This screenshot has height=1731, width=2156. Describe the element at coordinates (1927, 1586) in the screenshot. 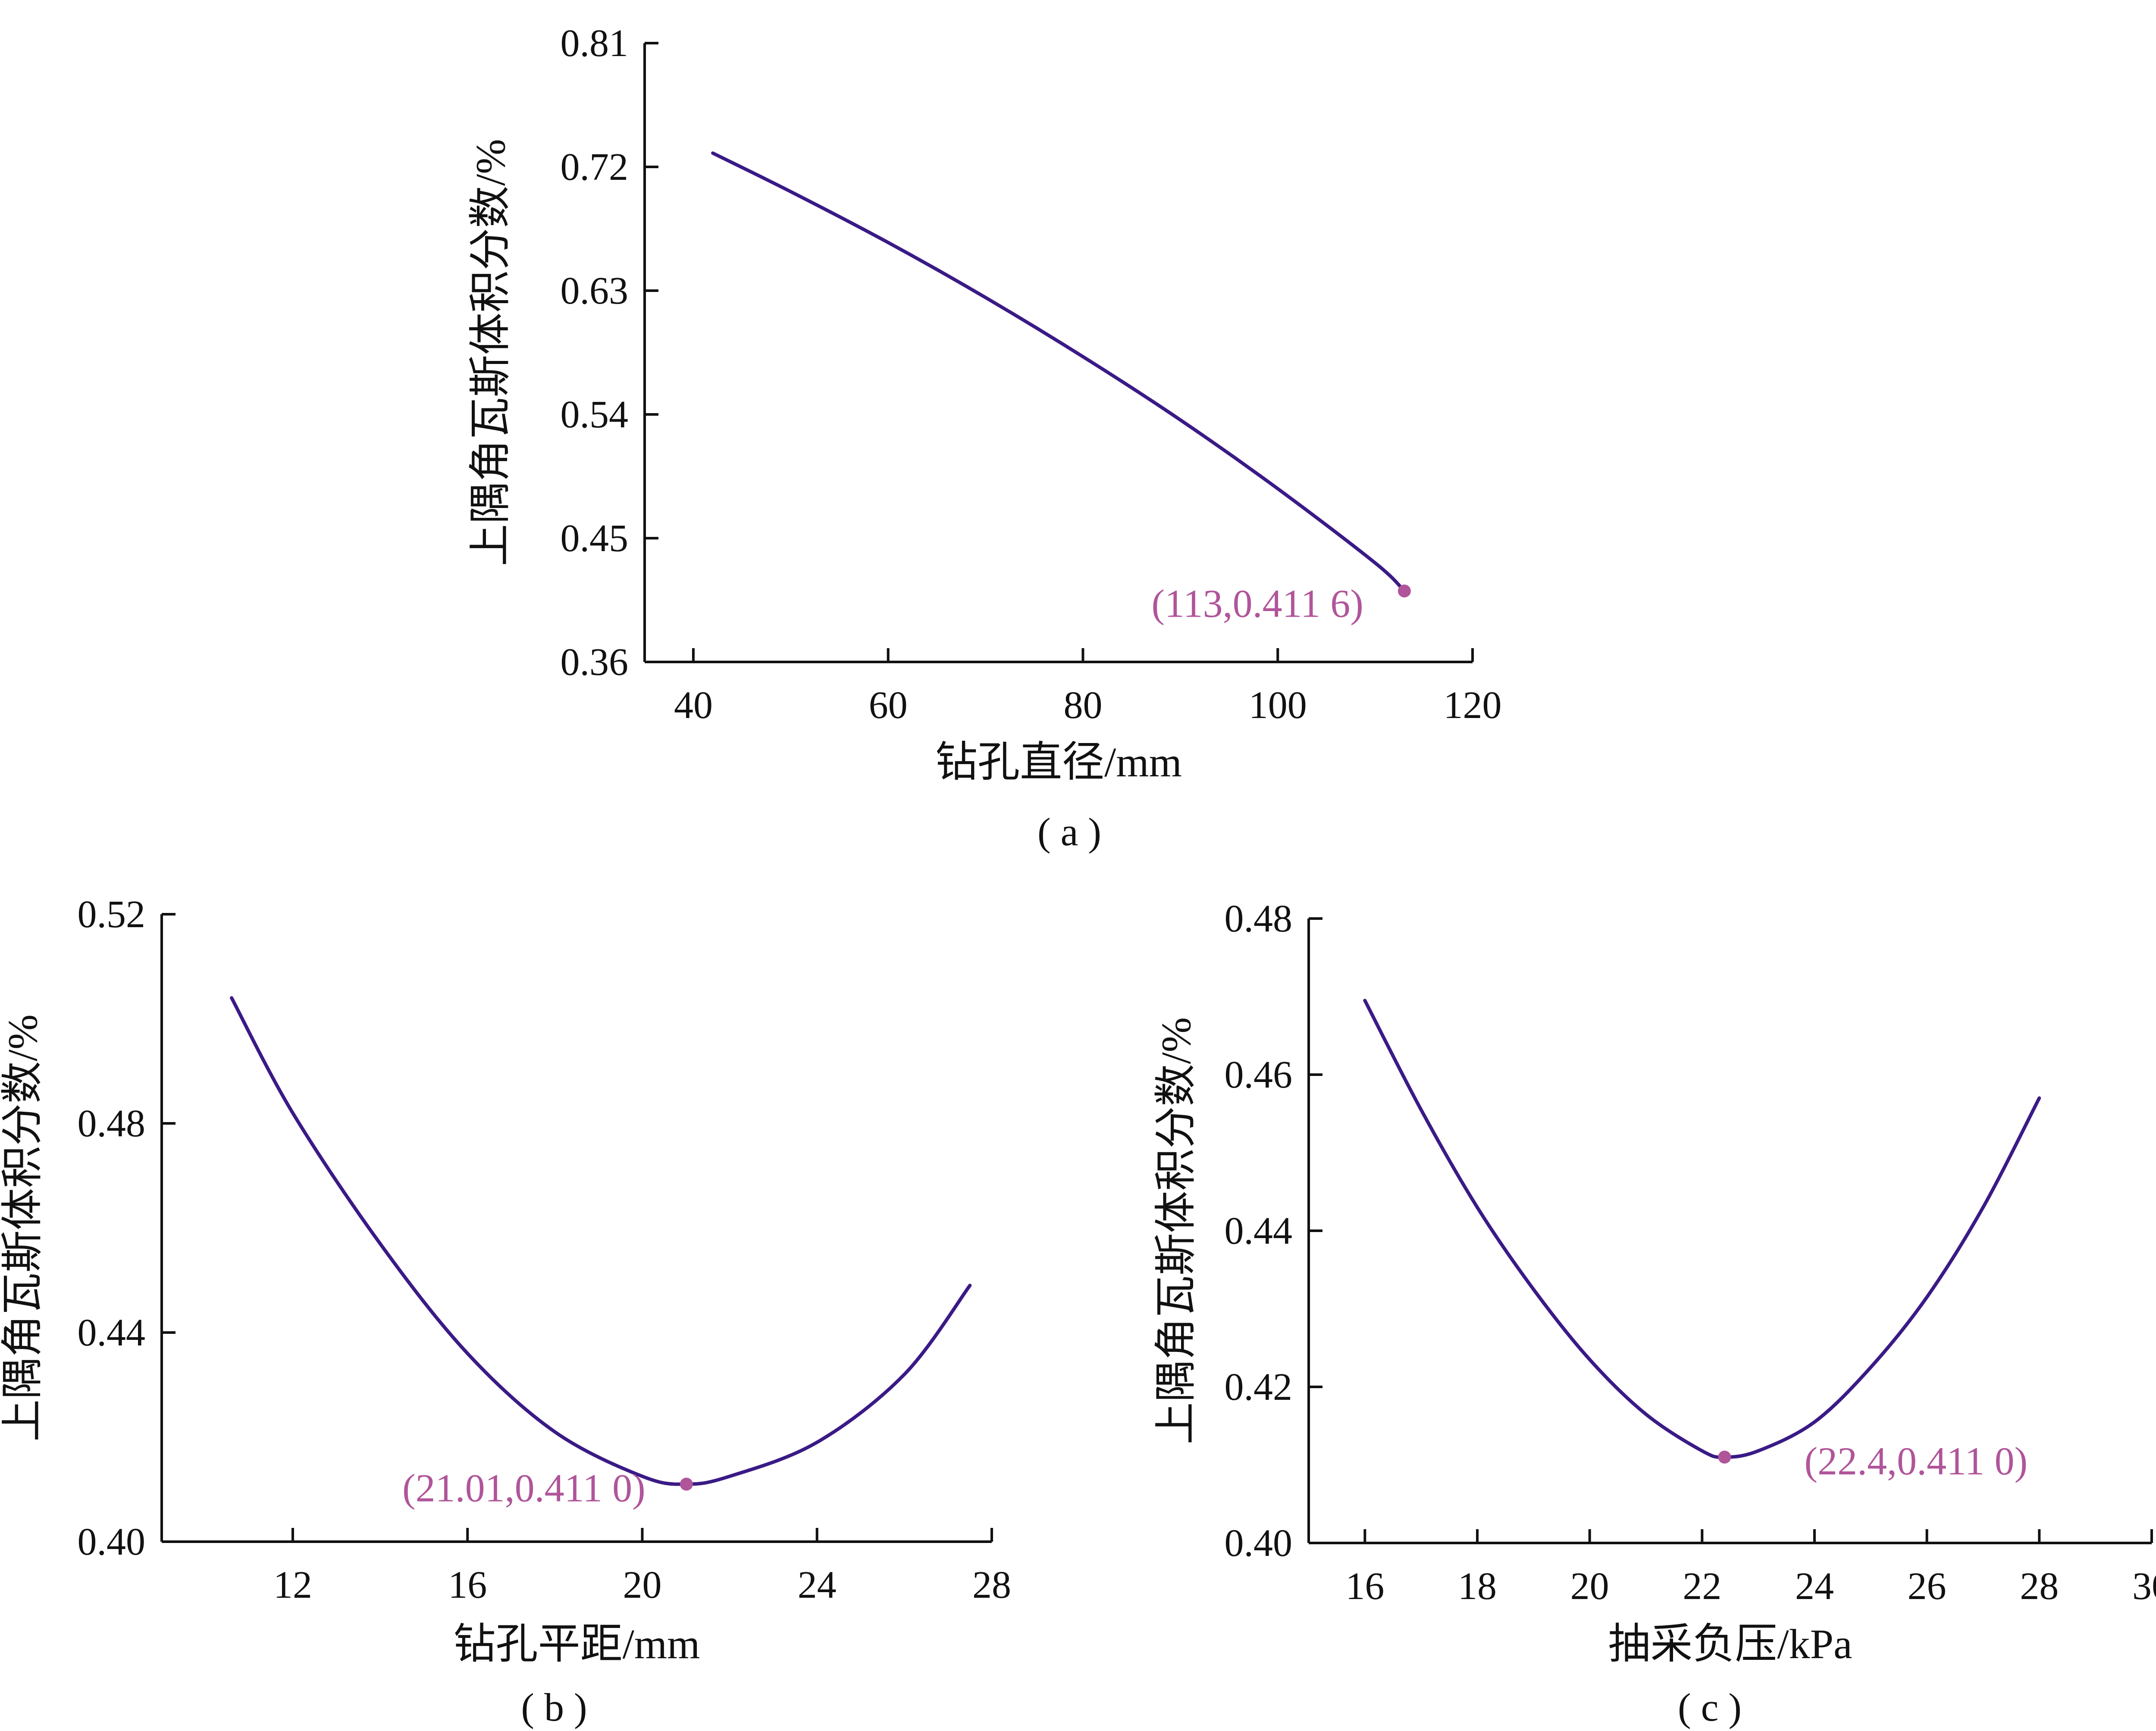

I see `x-tick-label: 26` at that location.